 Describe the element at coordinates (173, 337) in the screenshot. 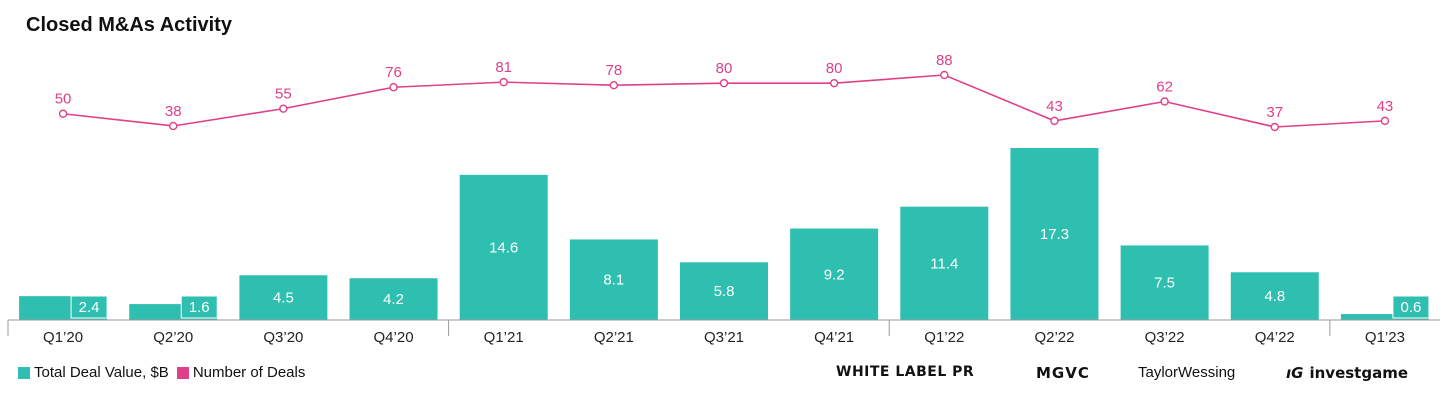

I see `x-tick-label: Q2’20` at that location.